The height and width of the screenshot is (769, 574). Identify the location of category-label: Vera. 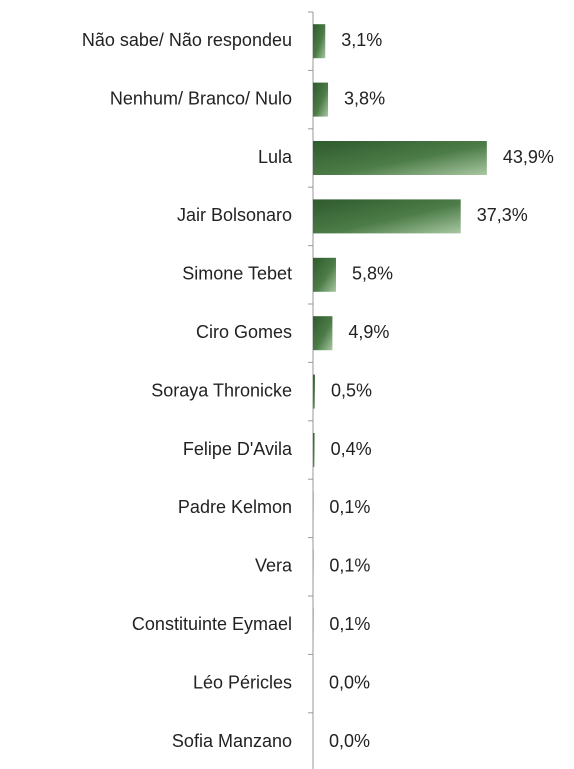
(274, 566).